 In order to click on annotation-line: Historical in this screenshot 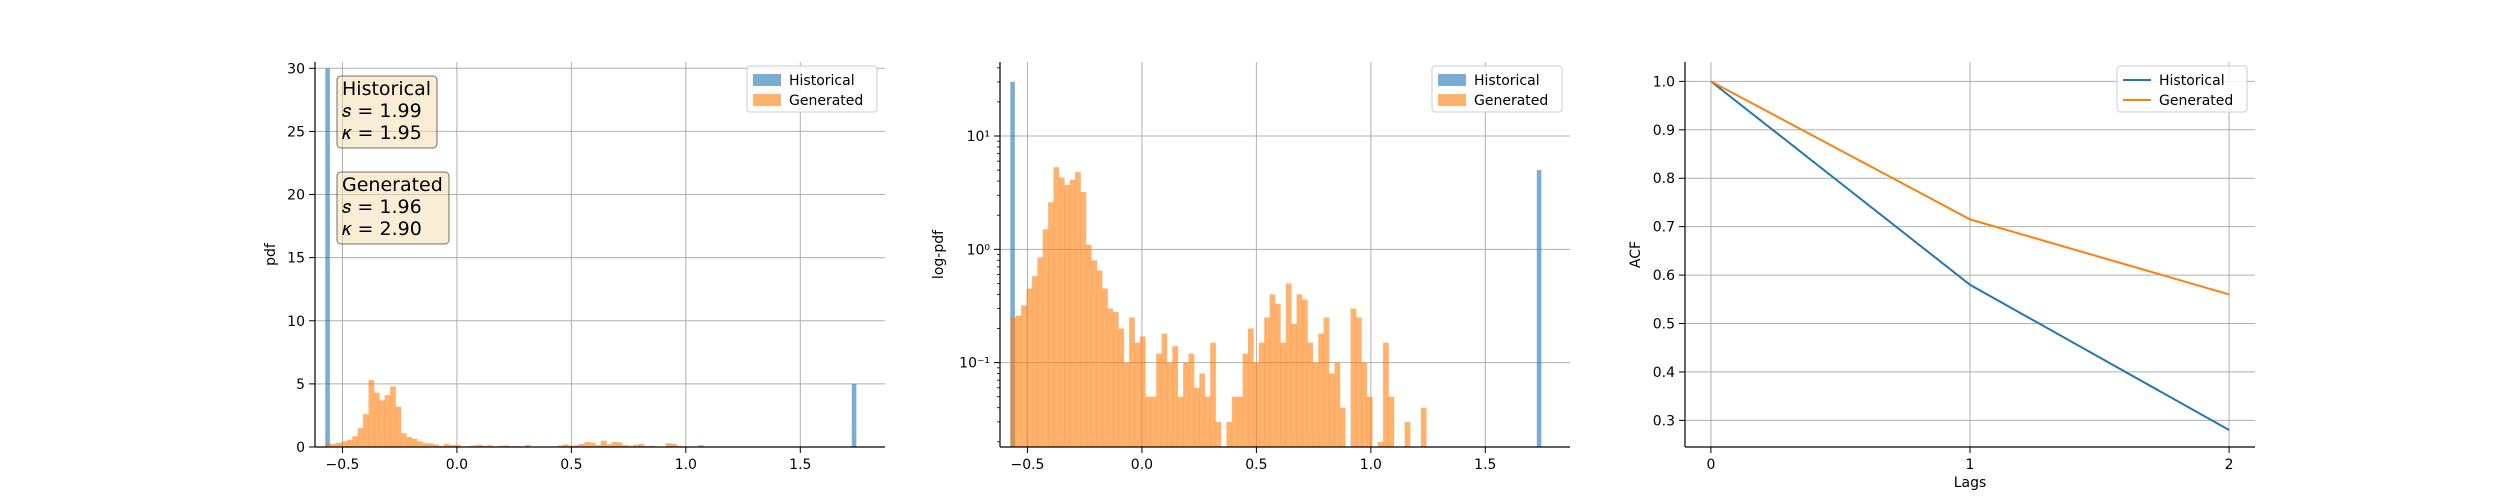, I will do `click(386, 89)`.